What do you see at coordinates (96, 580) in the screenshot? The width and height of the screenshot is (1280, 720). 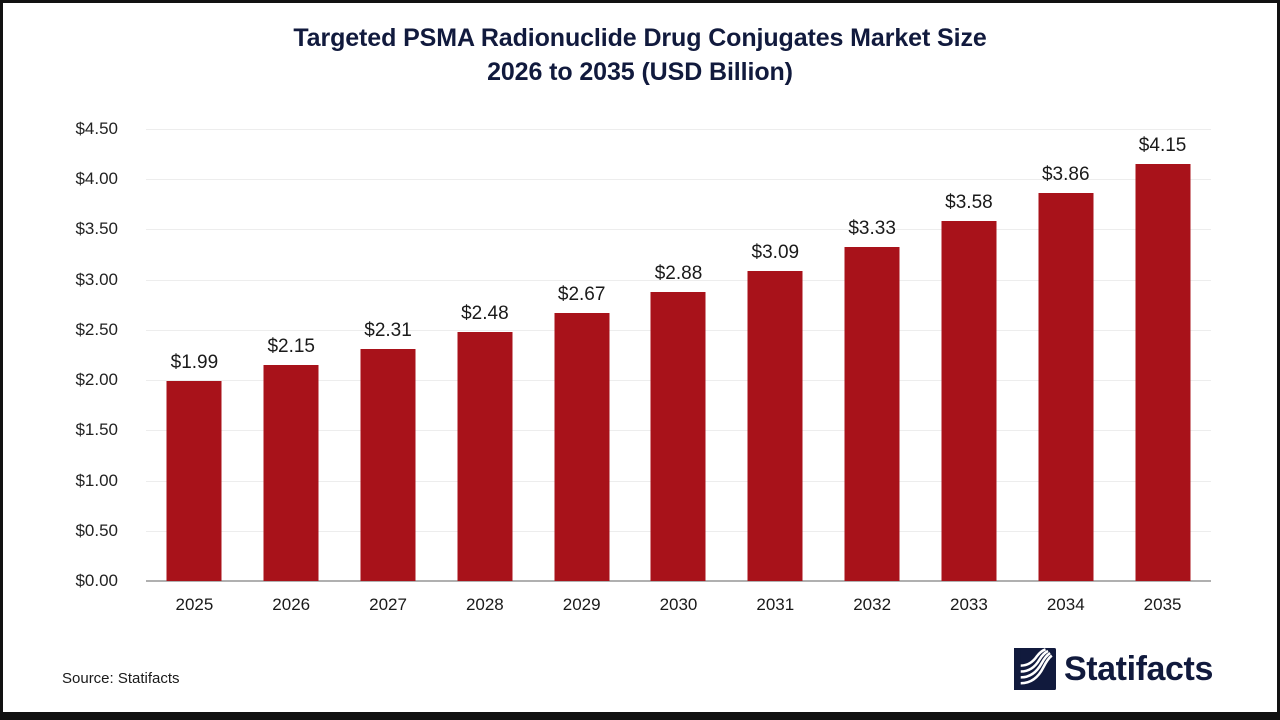 I see `y-axis-tick-label: $0.00` at bounding box center [96, 580].